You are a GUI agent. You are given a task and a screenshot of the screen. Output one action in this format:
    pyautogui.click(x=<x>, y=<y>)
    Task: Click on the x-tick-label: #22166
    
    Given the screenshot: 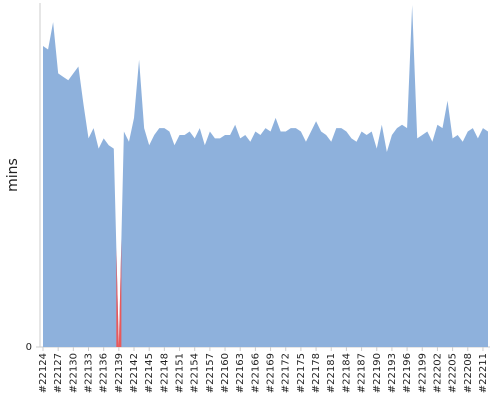 What is the action you would take?
    pyautogui.click(x=255, y=373)
    